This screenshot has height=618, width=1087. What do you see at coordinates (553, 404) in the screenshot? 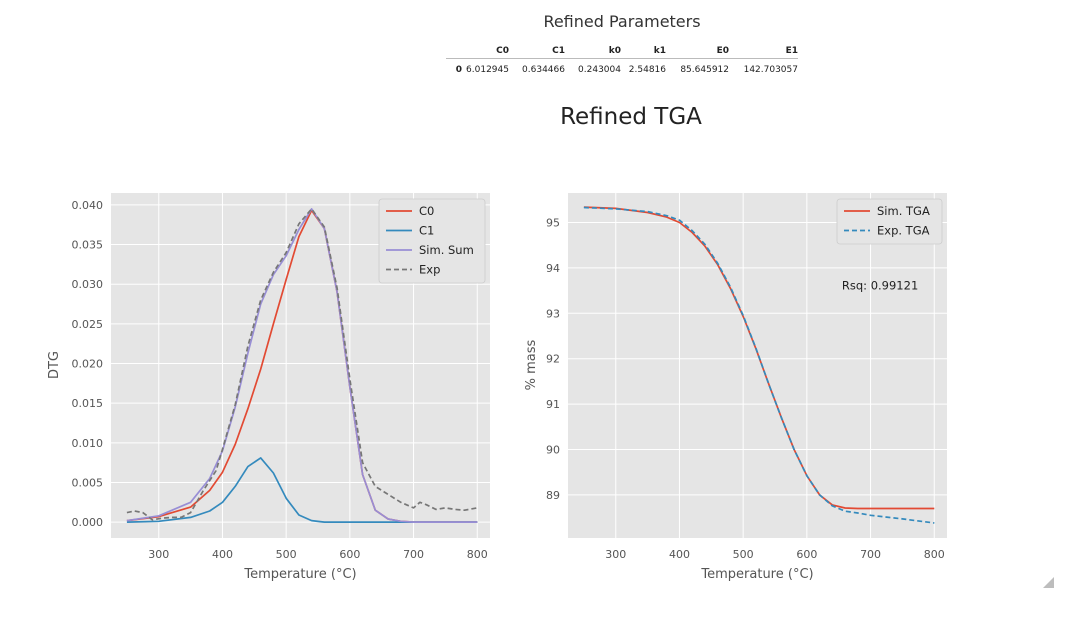
I see `y-tick-label-2: 91` at bounding box center [553, 404].